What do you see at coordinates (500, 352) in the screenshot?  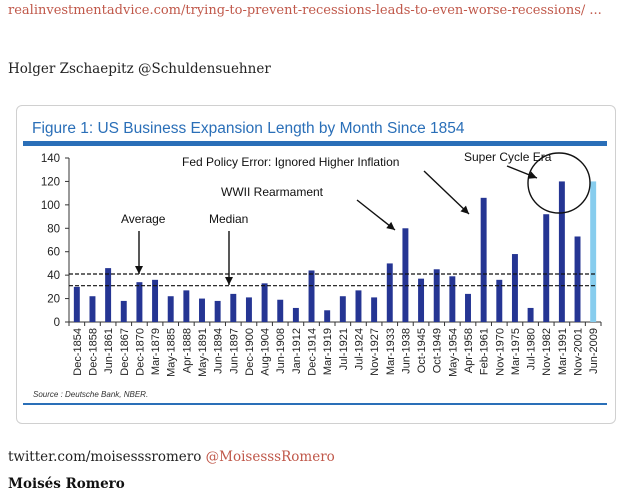 I see `x-tick-label: Nov-1970` at bounding box center [500, 352].